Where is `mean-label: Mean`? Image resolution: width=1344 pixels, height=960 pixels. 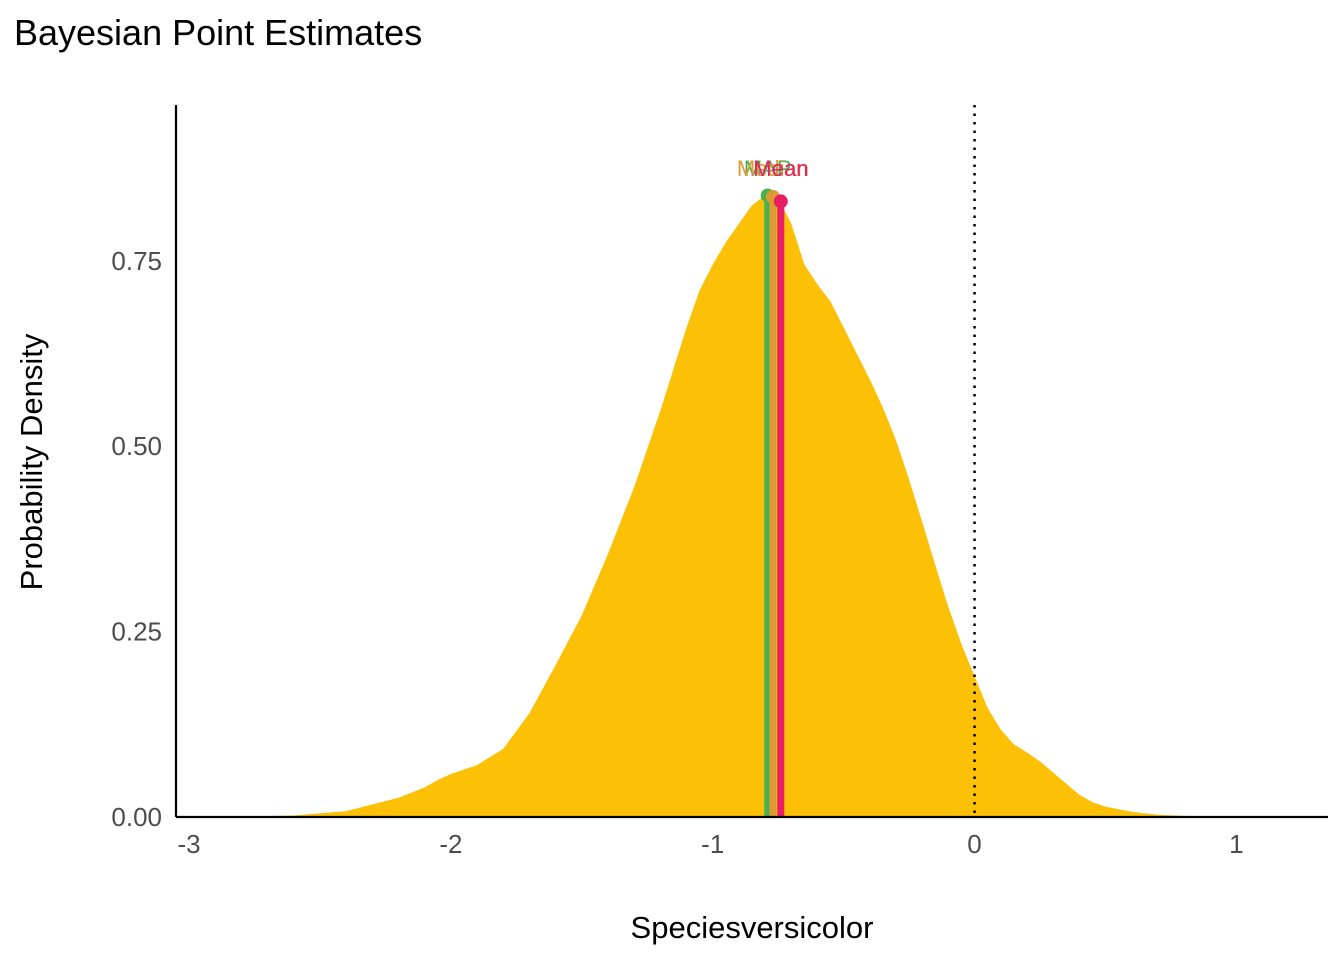 mean-label: Mean is located at coordinates (780, 168).